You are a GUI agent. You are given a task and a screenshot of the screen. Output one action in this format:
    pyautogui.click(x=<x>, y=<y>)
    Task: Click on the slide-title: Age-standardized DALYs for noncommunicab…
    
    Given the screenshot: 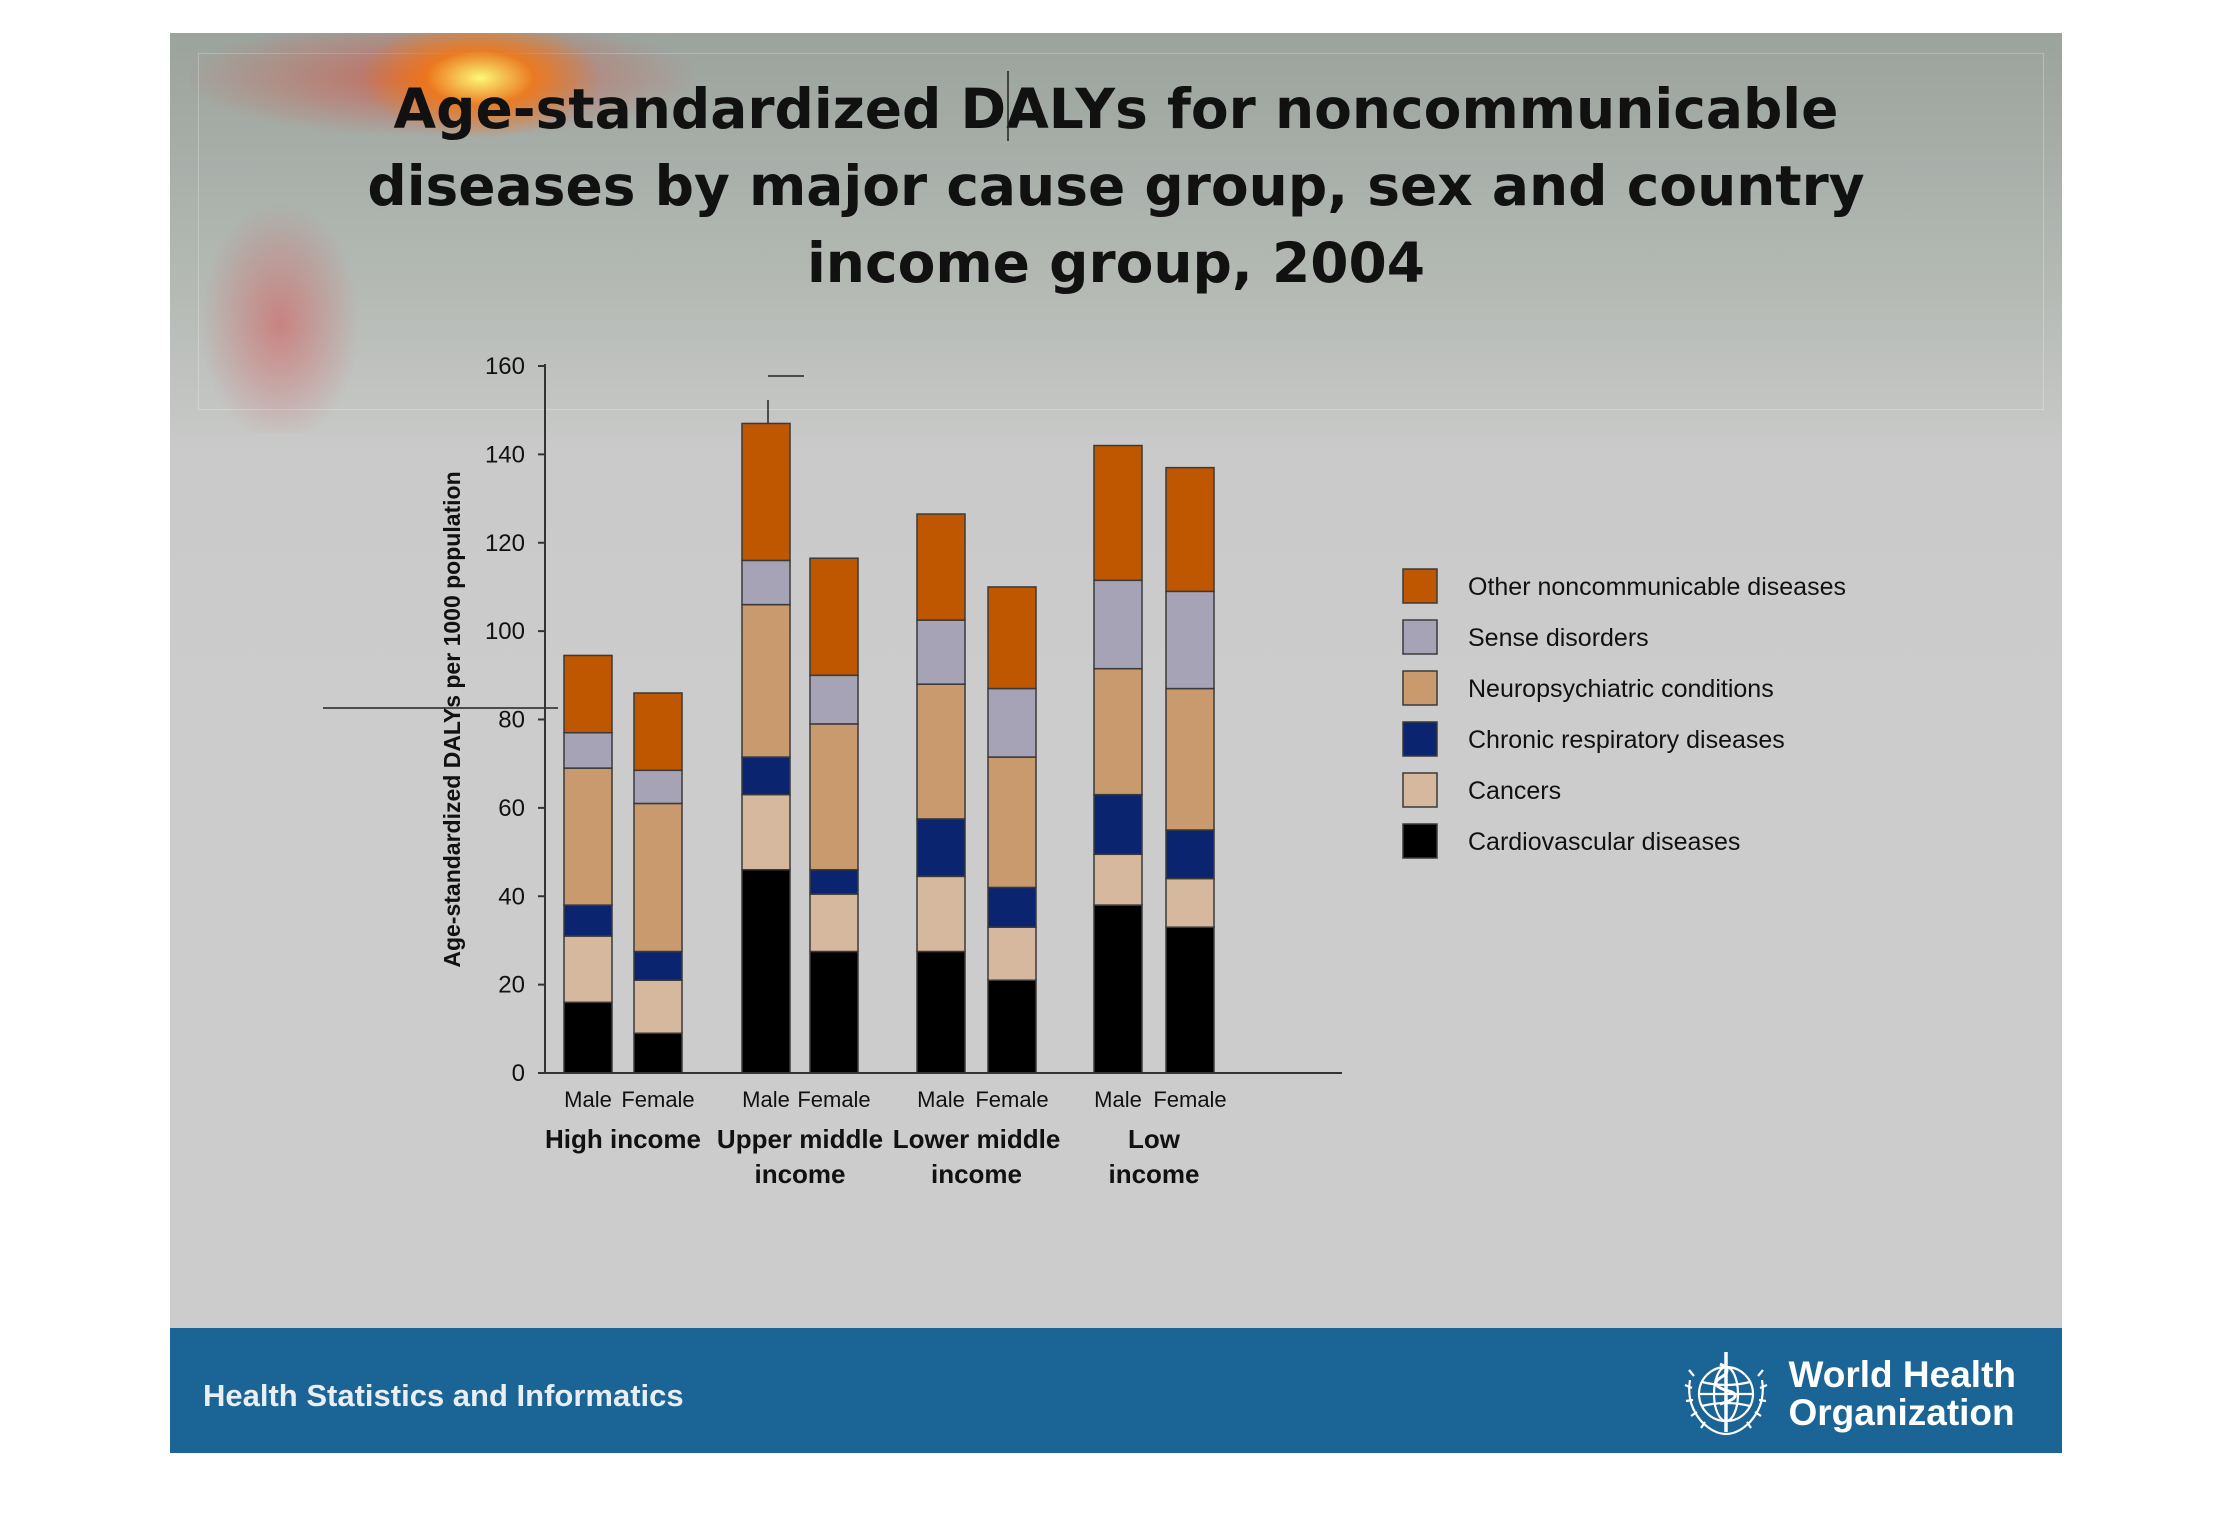 What is the action you would take?
    pyautogui.click(x=1116, y=186)
    